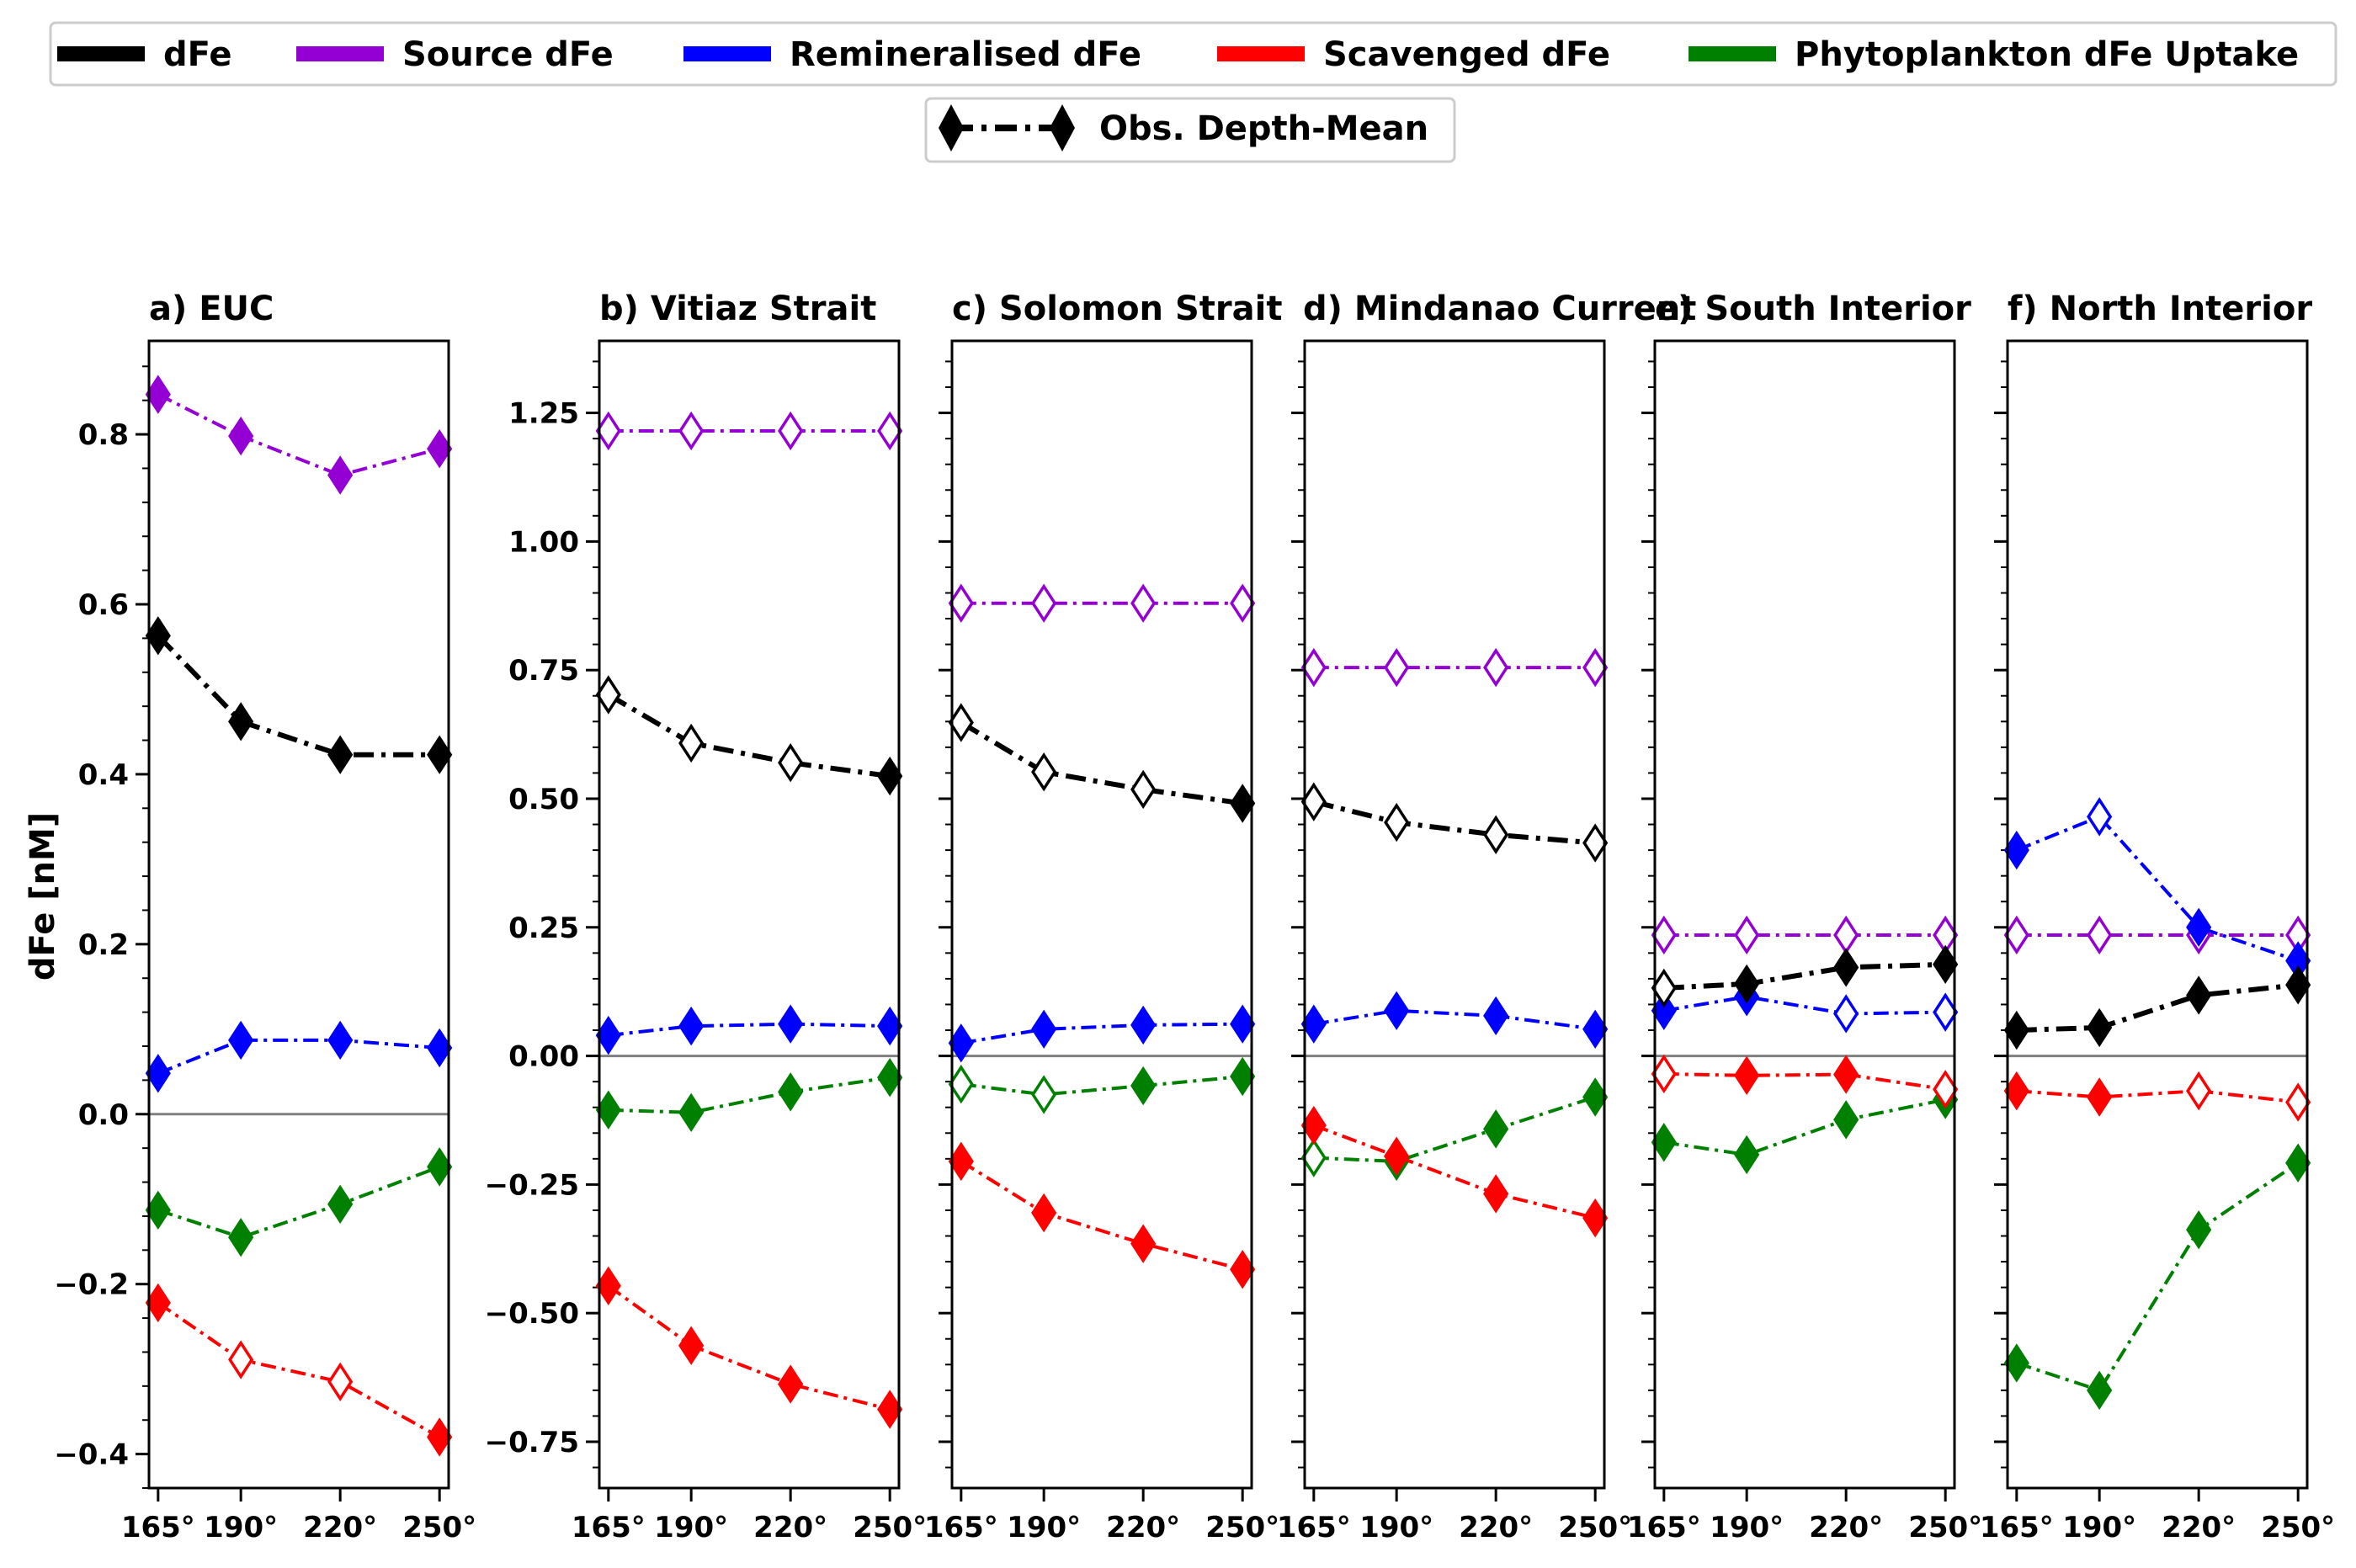 The image size is (2356, 1568). What do you see at coordinates (1413, 55) in the screenshot?
I see `legend-entry-scavenged-dfe: Scavenged dFe` at bounding box center [1413, 55].